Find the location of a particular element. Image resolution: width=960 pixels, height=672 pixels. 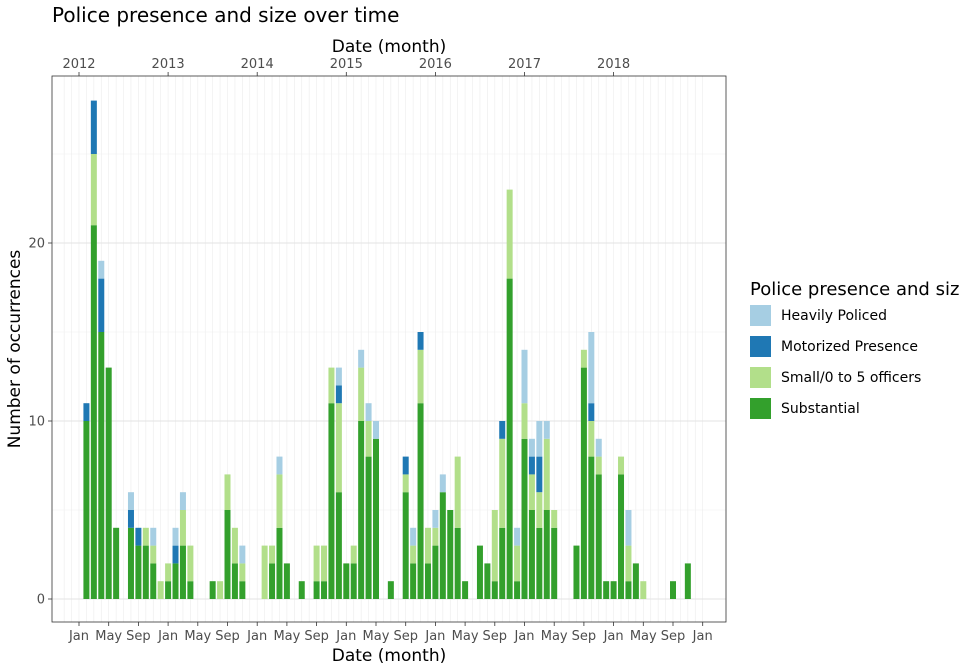

x-top-tick-label: 2018 is located at coordinates (613, 64).